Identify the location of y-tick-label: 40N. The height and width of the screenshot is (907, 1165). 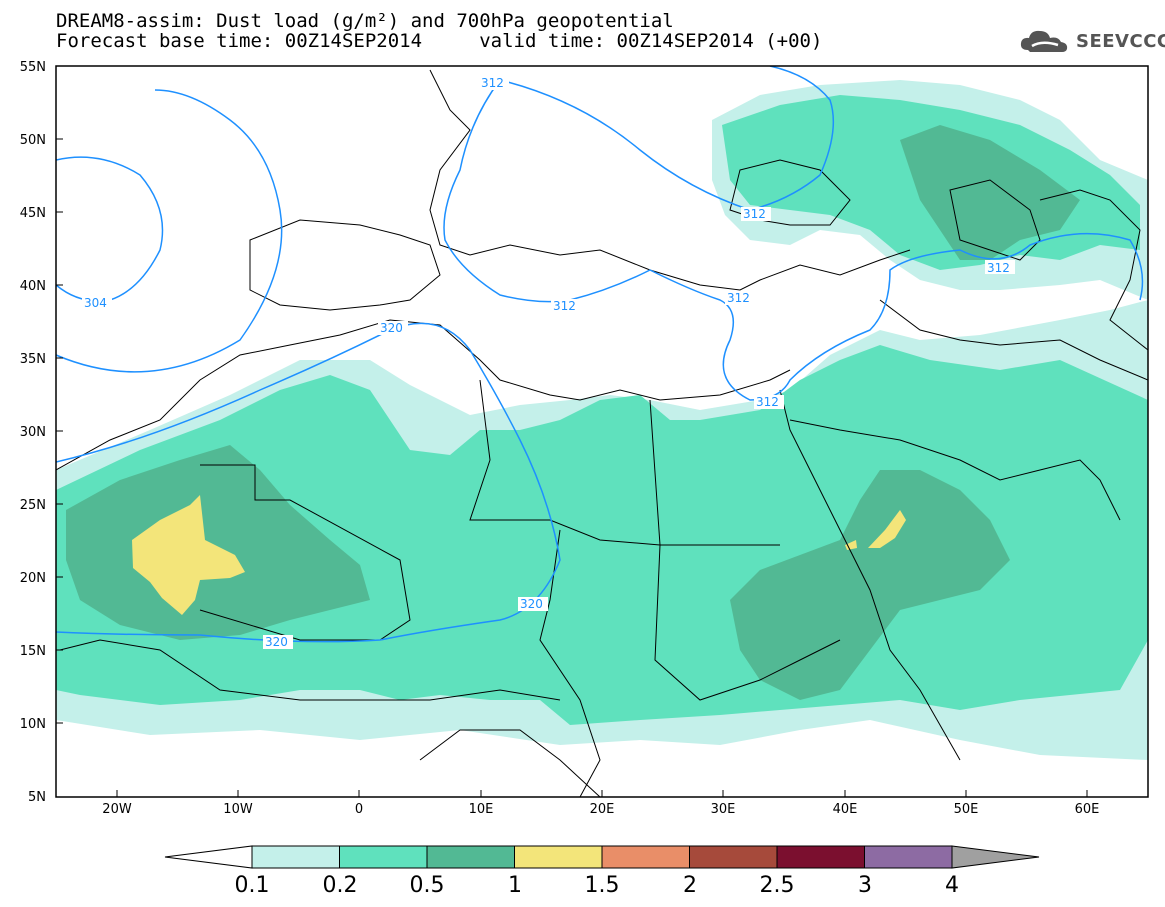
(33, 286).